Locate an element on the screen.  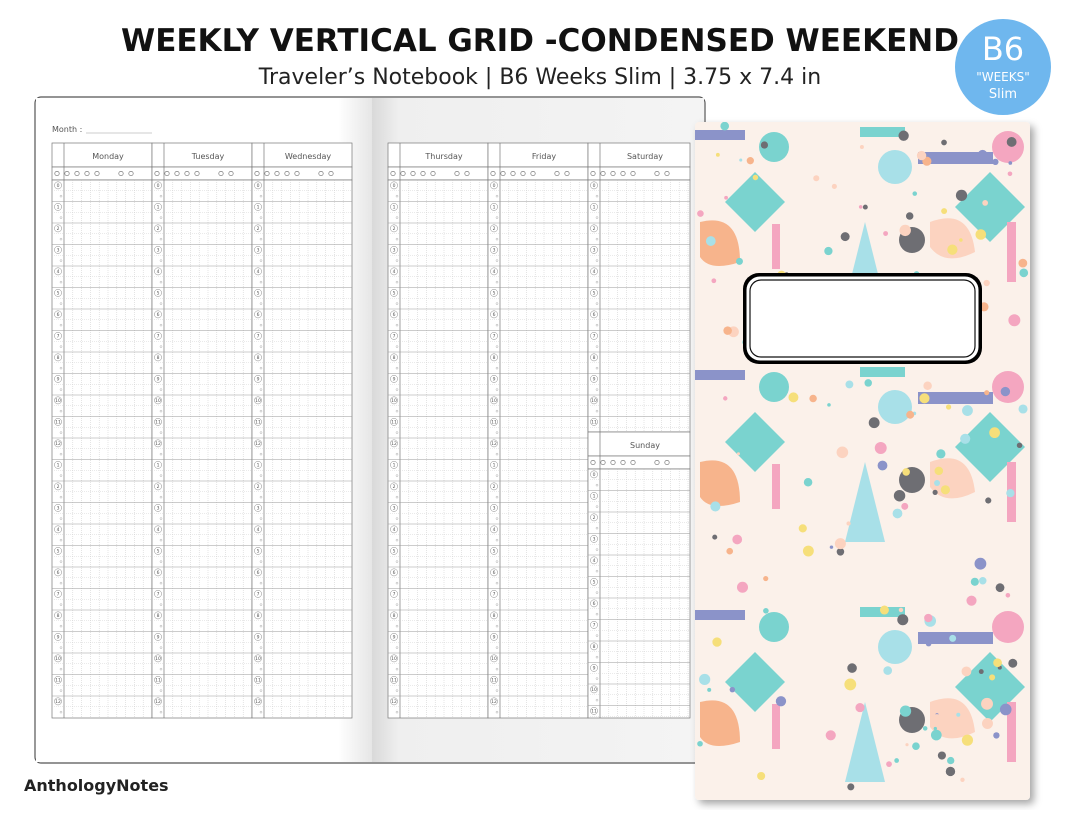
hour-label: 8 is located at coordinates (258, 358).